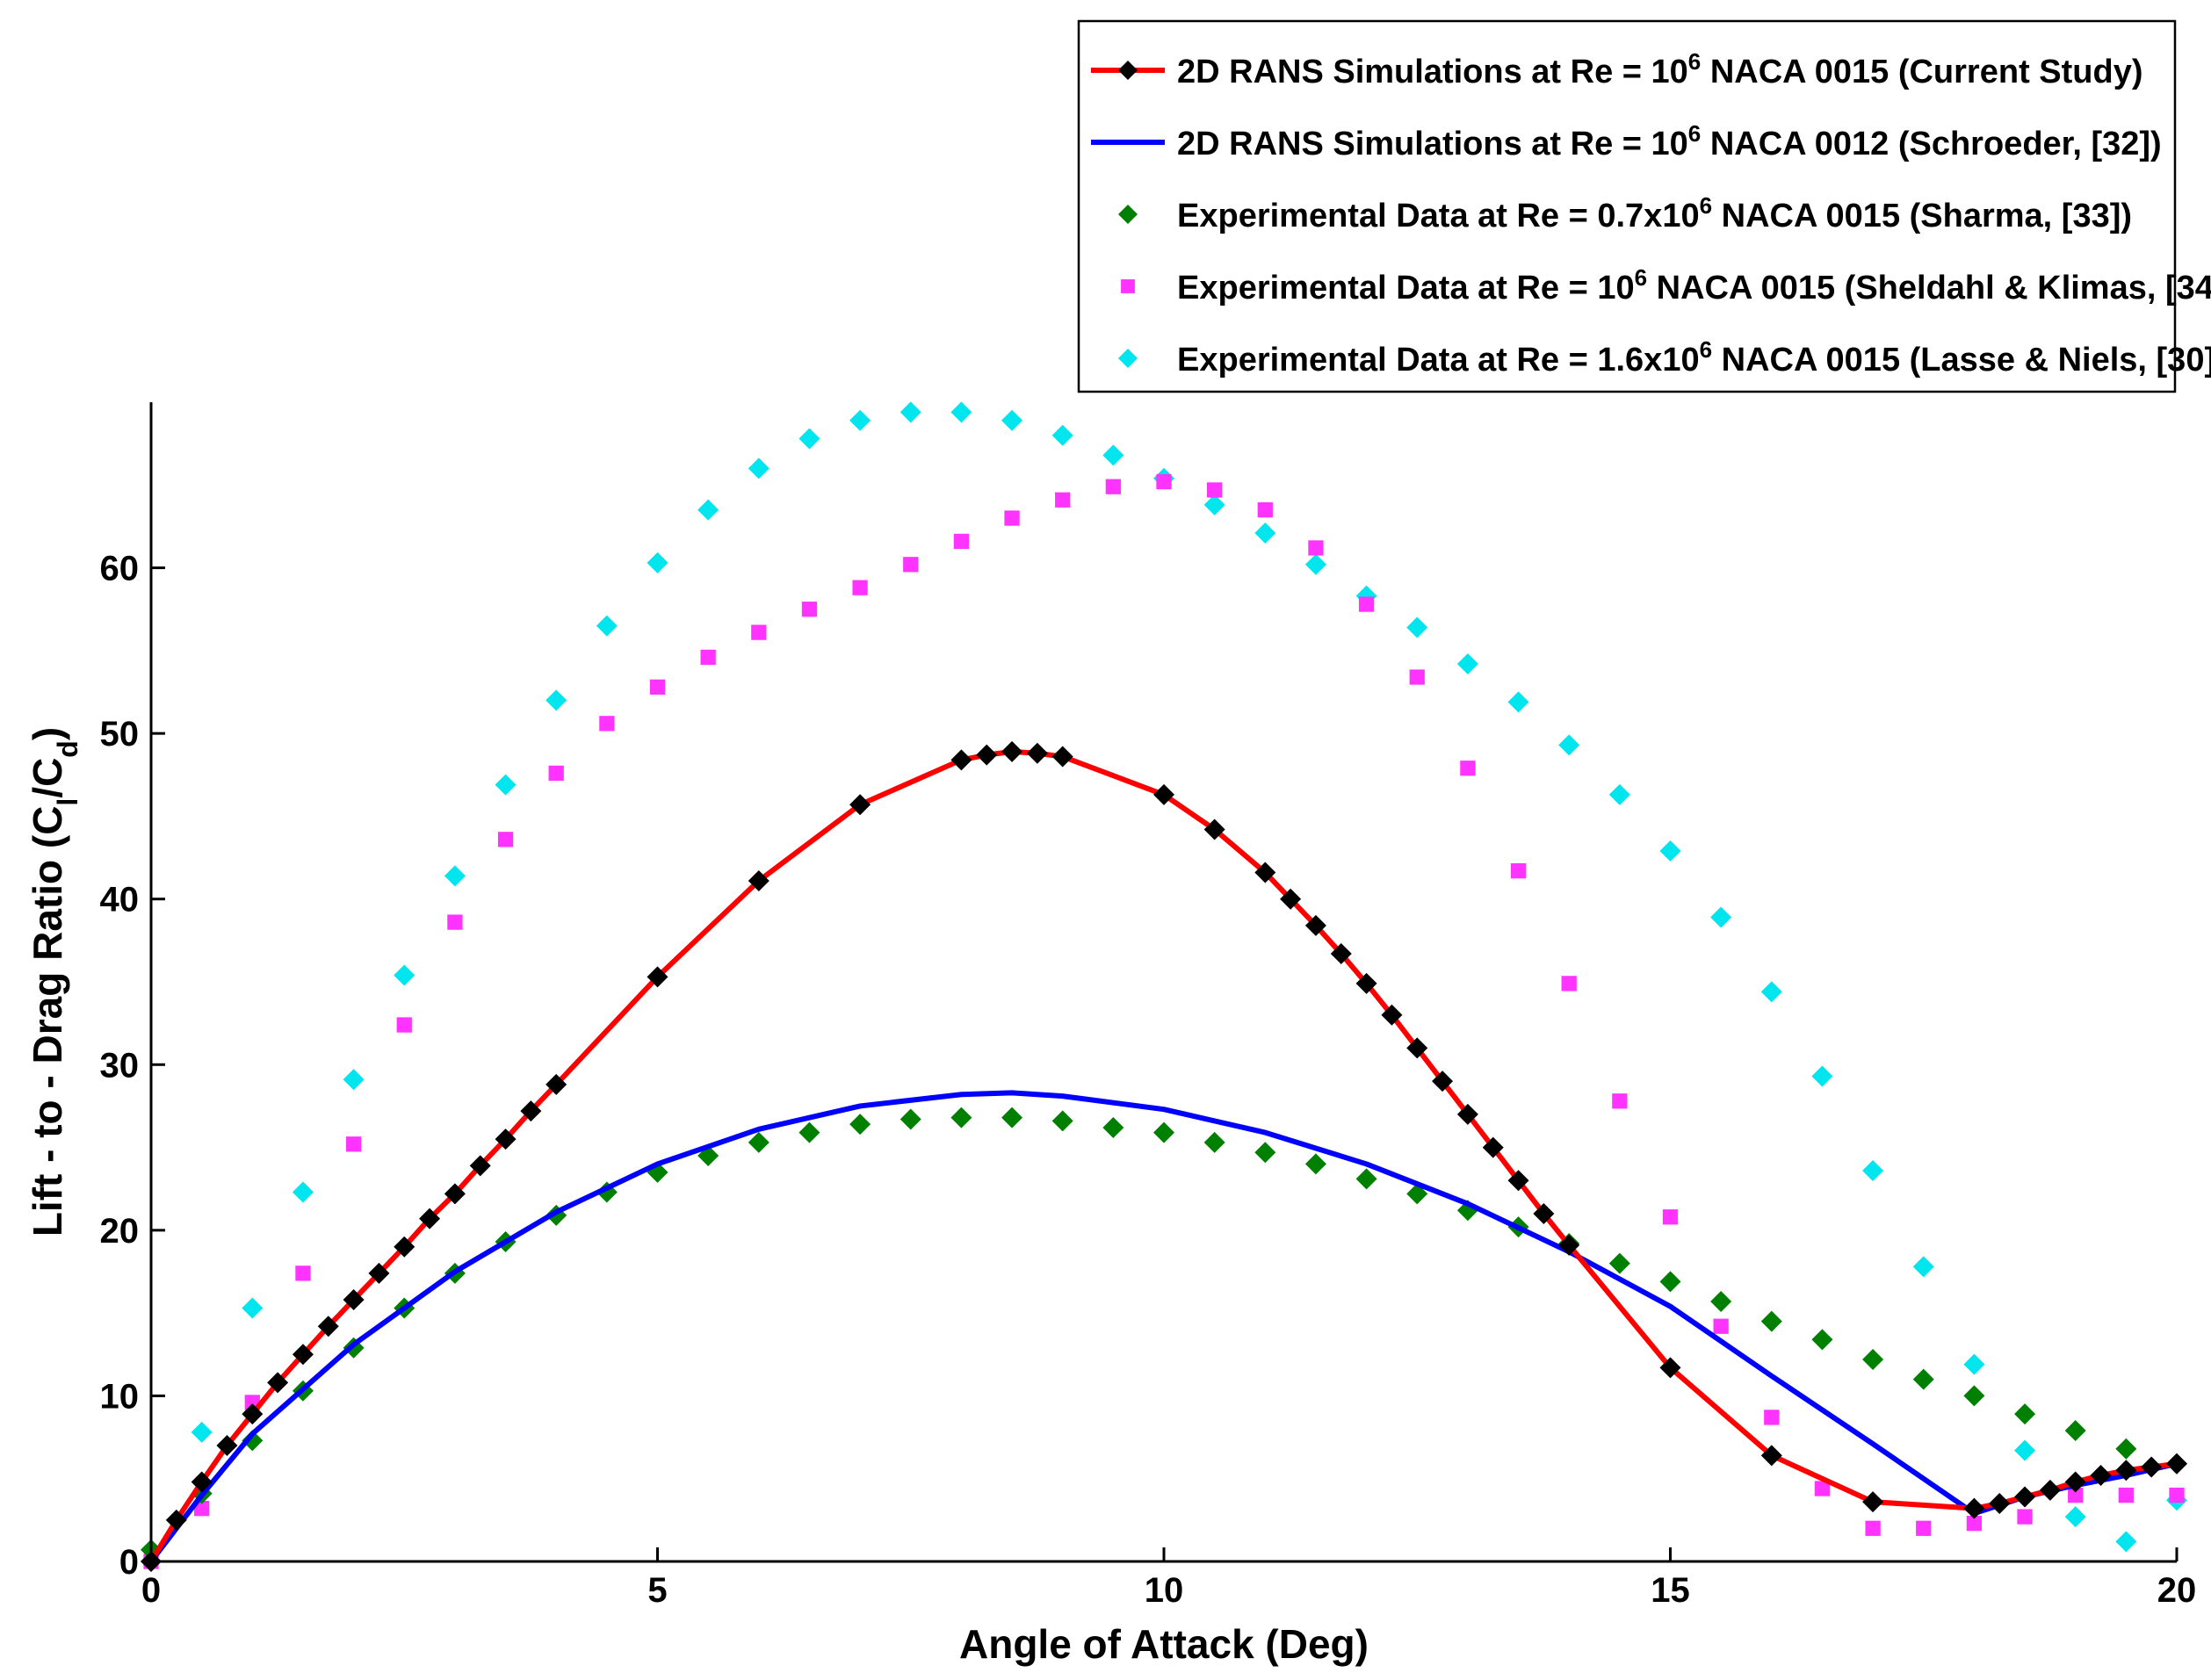 The width and height of the screenshot is (2211, 1680). I want to click on y-tick-label: 60, so click(120, 569).